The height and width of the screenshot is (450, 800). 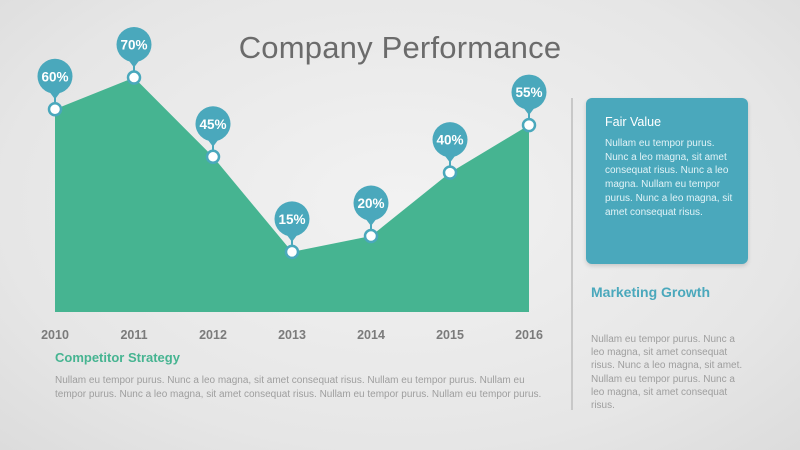 I want to click on data-point-2016: 55%, so click(x=529, y=103).